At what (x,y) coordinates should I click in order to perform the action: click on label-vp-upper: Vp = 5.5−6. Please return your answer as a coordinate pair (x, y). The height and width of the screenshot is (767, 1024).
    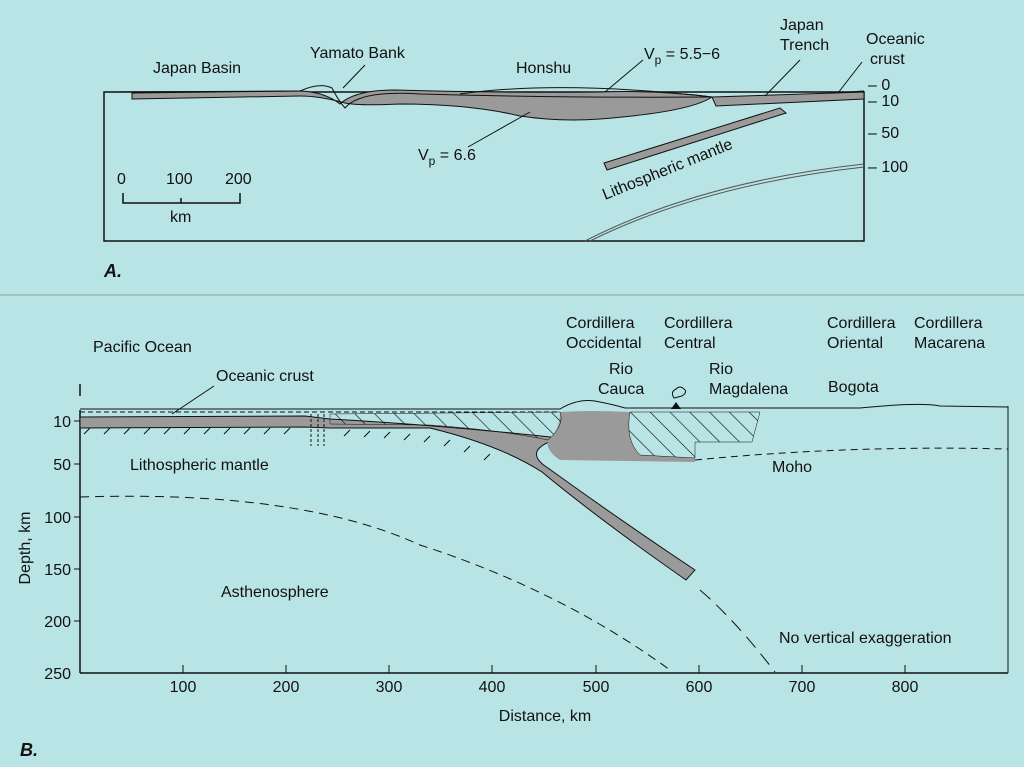
    Looking at the image, I should click on (682, 56).